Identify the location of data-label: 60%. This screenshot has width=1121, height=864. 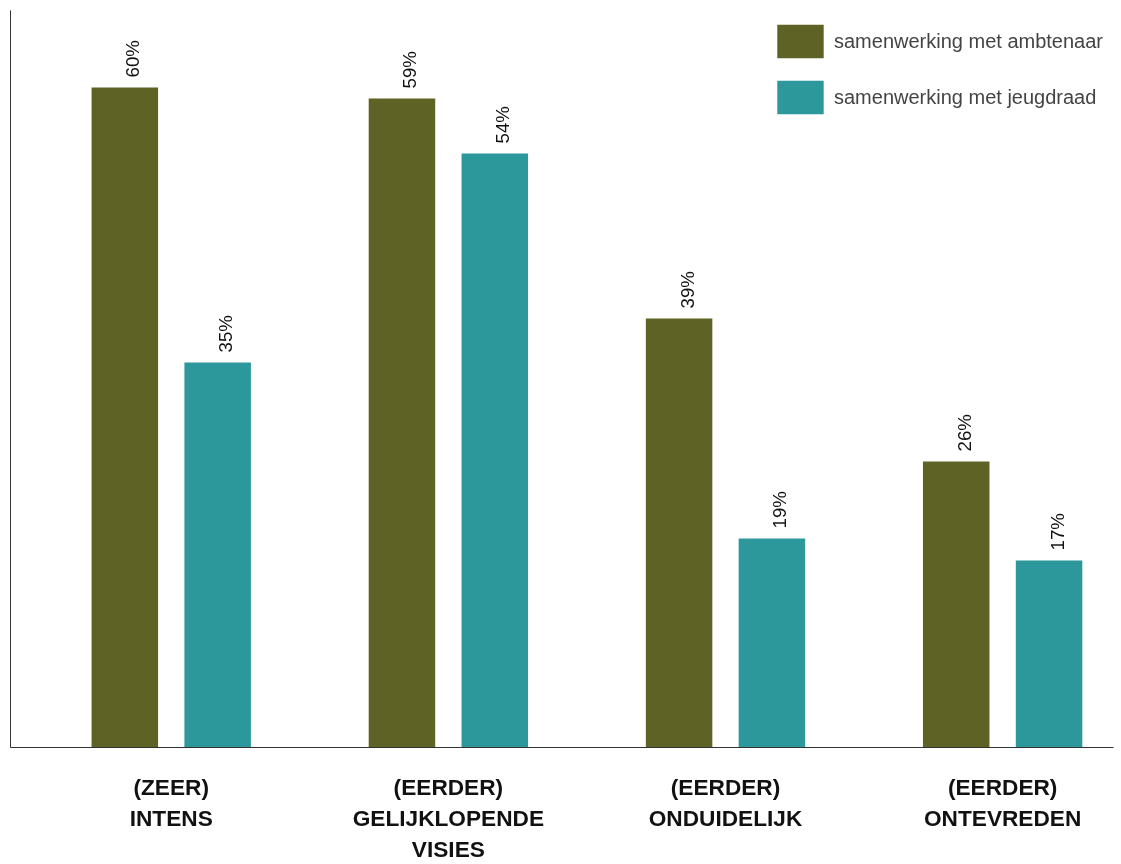
(133, 59).